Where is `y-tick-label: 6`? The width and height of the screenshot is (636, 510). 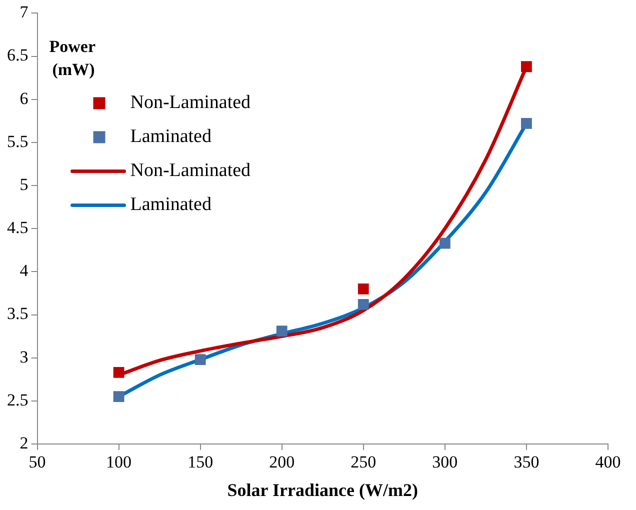
y-tick-label: 6 is located at coordinates (24, 98).